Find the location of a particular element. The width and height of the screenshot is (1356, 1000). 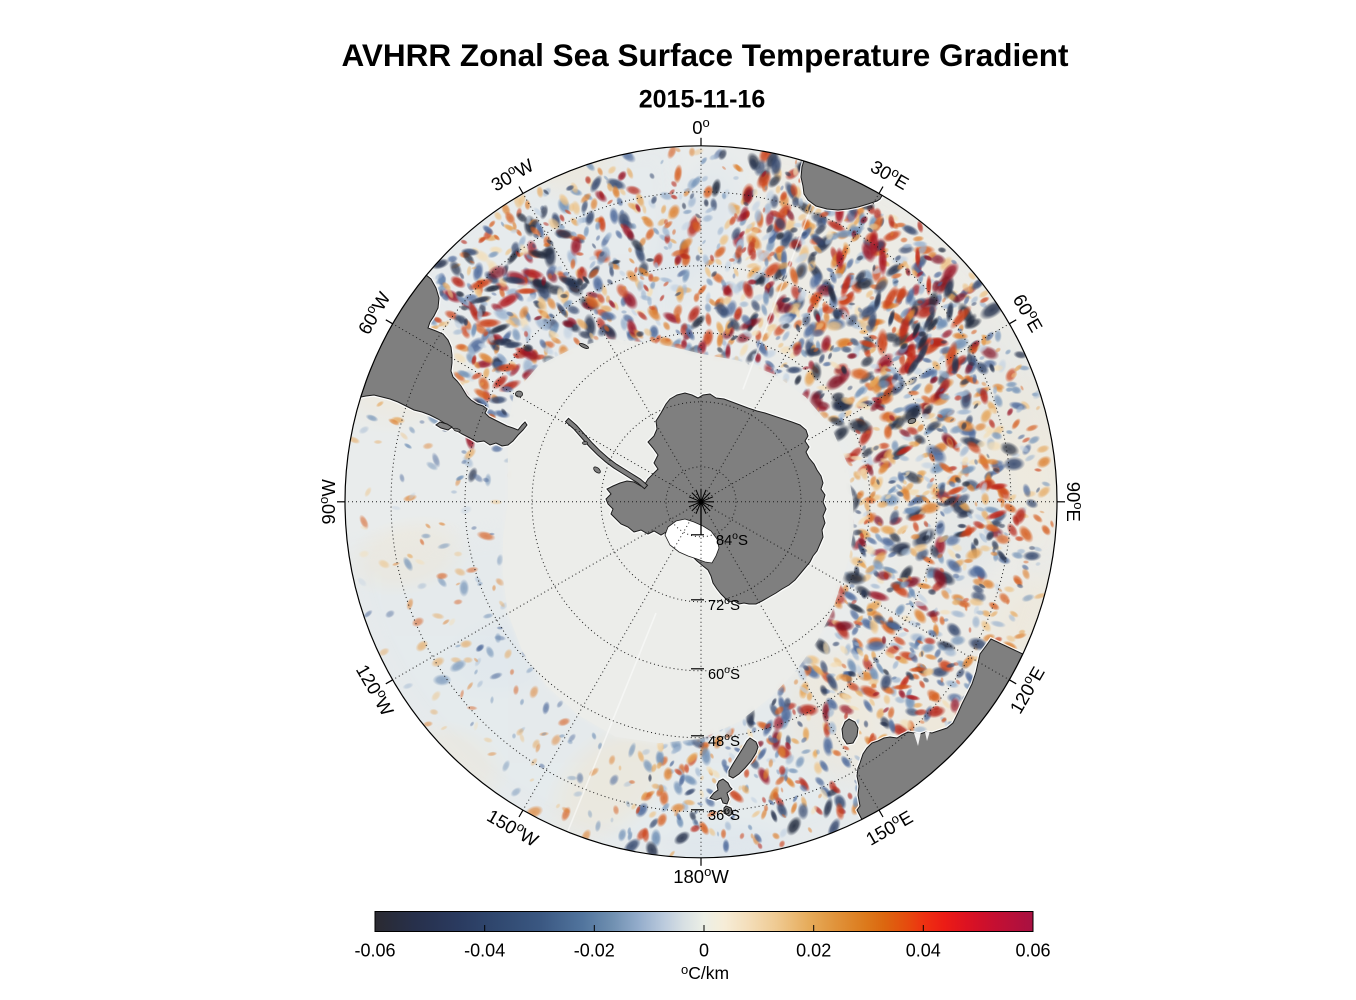

svg-text: -0.06 is located at coordinates (374, 951).